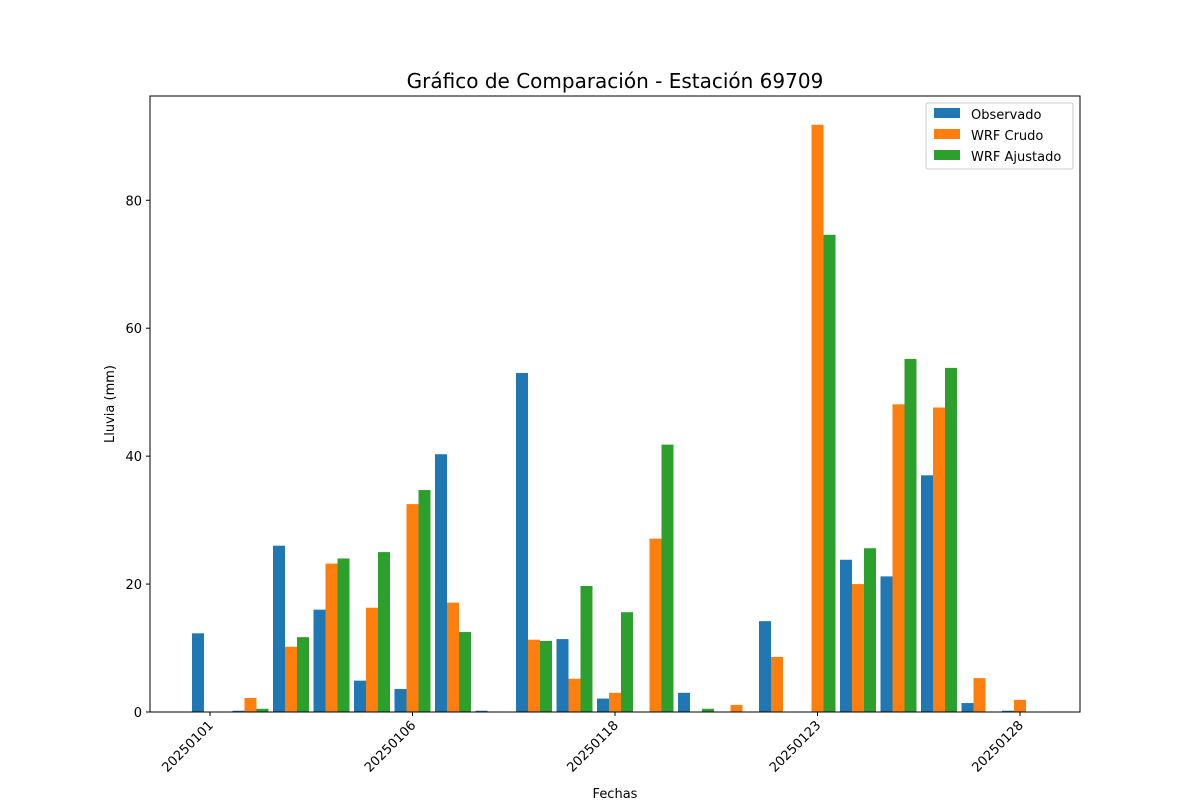 The height and width of the screenshot is (804, 1200). Describe the element at coordinates (1007, 136) in the screenshot. I see `legend-label-wrf-crudo: WRF Crudo` at that location.